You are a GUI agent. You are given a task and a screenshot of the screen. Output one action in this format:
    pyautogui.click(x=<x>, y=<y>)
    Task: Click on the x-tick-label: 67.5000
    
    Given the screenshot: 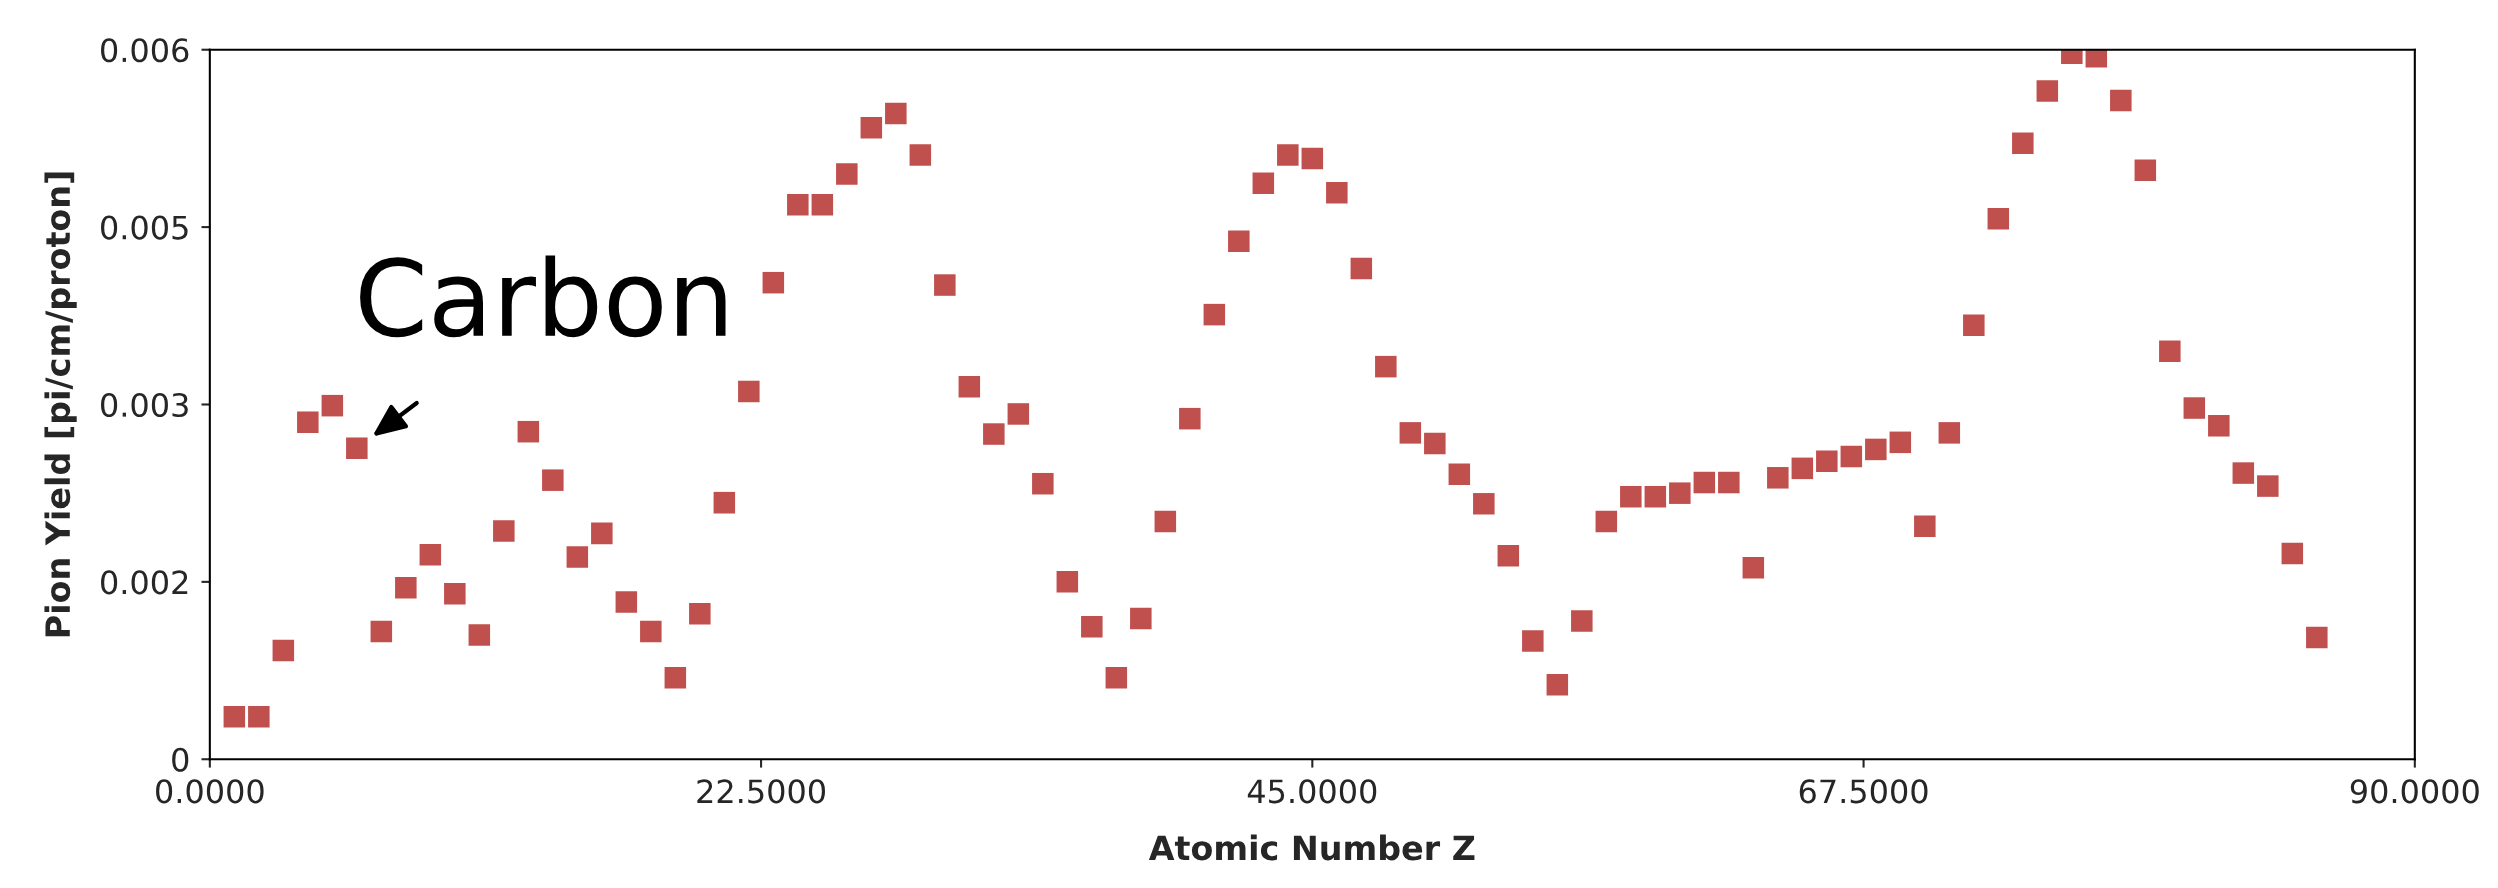 What is the action you would take?
    pyautogui.click(x=1863, y=791)
    